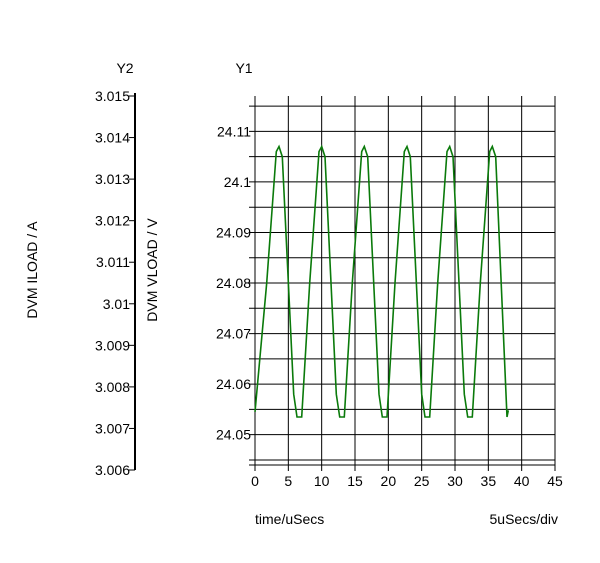 This screenshot has height=563, width=600. Describe the element at coordinates (233, 232) in the screenshot. I see `y1-tick-label: 24.09` at that location.